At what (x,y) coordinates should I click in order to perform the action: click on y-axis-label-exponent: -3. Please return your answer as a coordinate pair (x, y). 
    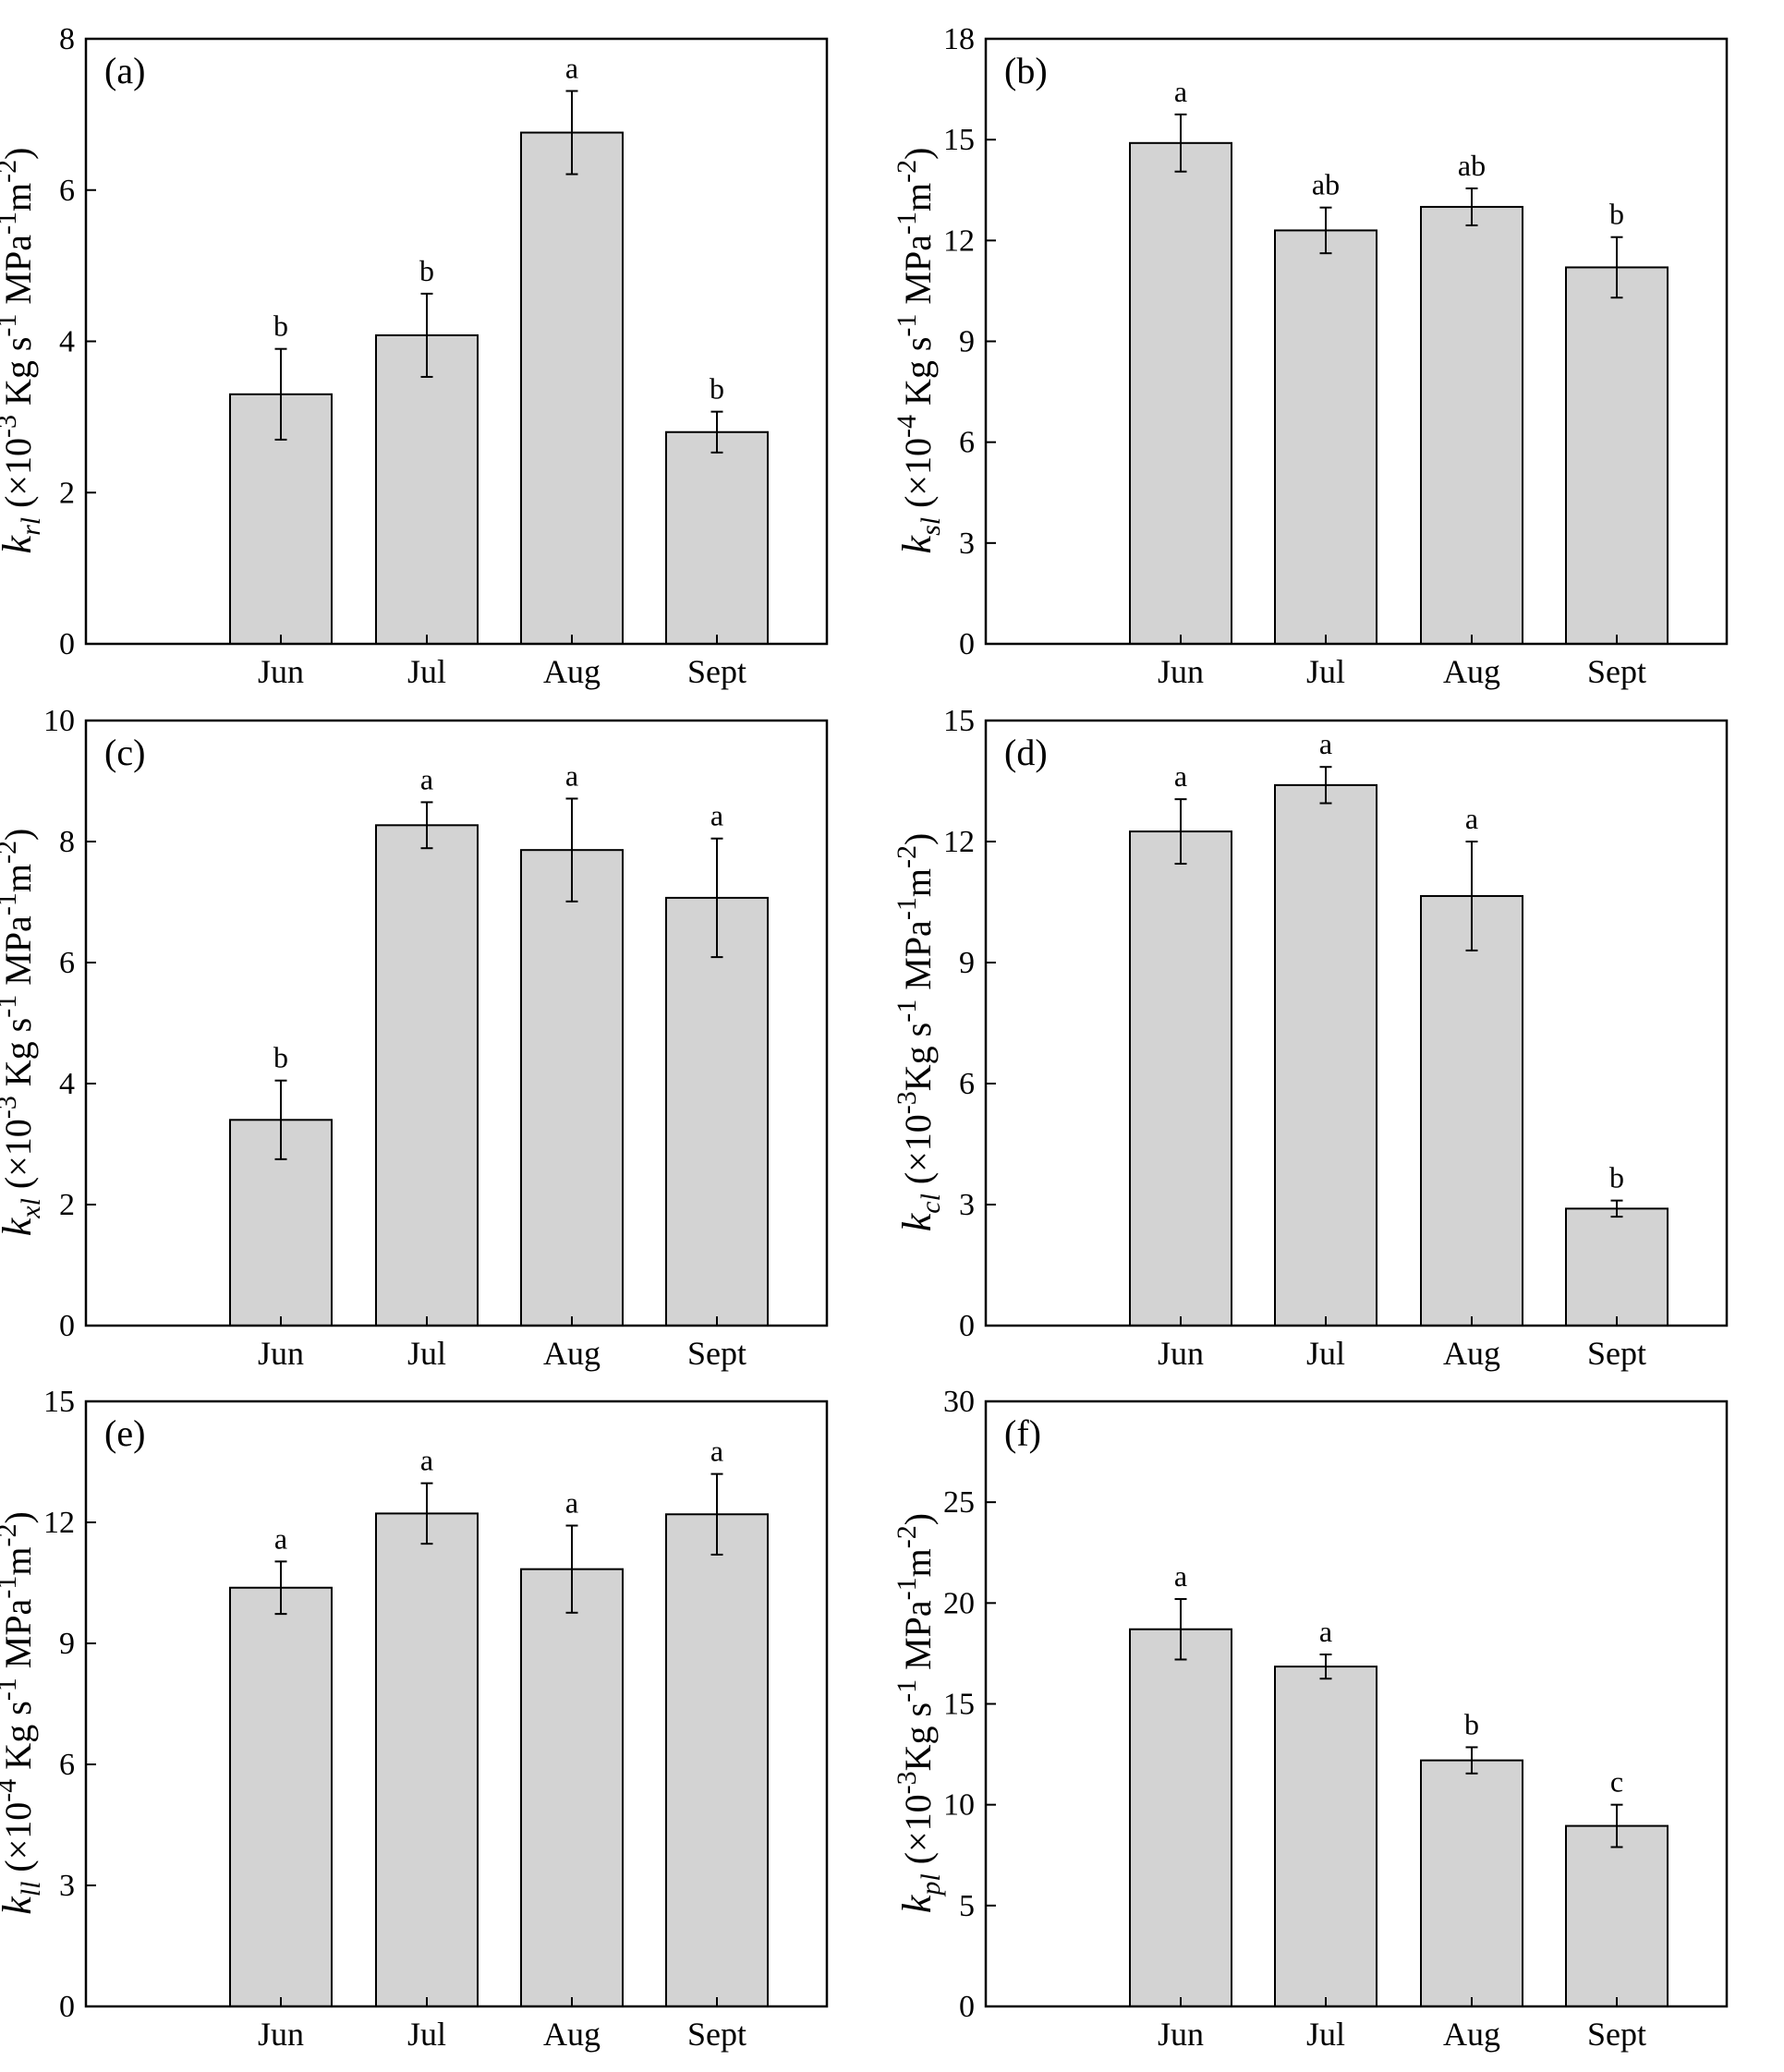
    Looking at the image, I should click on (11, 1107).